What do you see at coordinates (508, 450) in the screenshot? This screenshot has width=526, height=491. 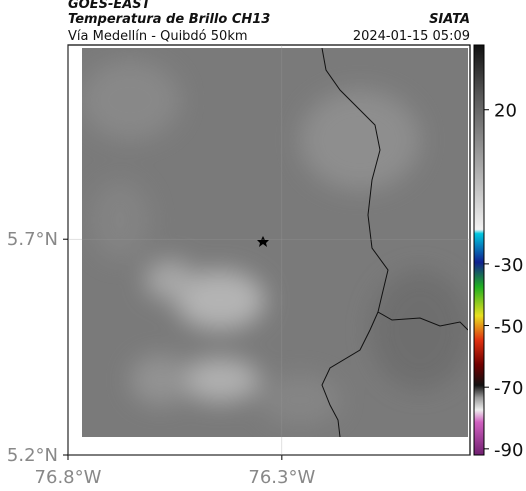 I see `colorbar-tick-label: -90` at bounding box center [508, 450].